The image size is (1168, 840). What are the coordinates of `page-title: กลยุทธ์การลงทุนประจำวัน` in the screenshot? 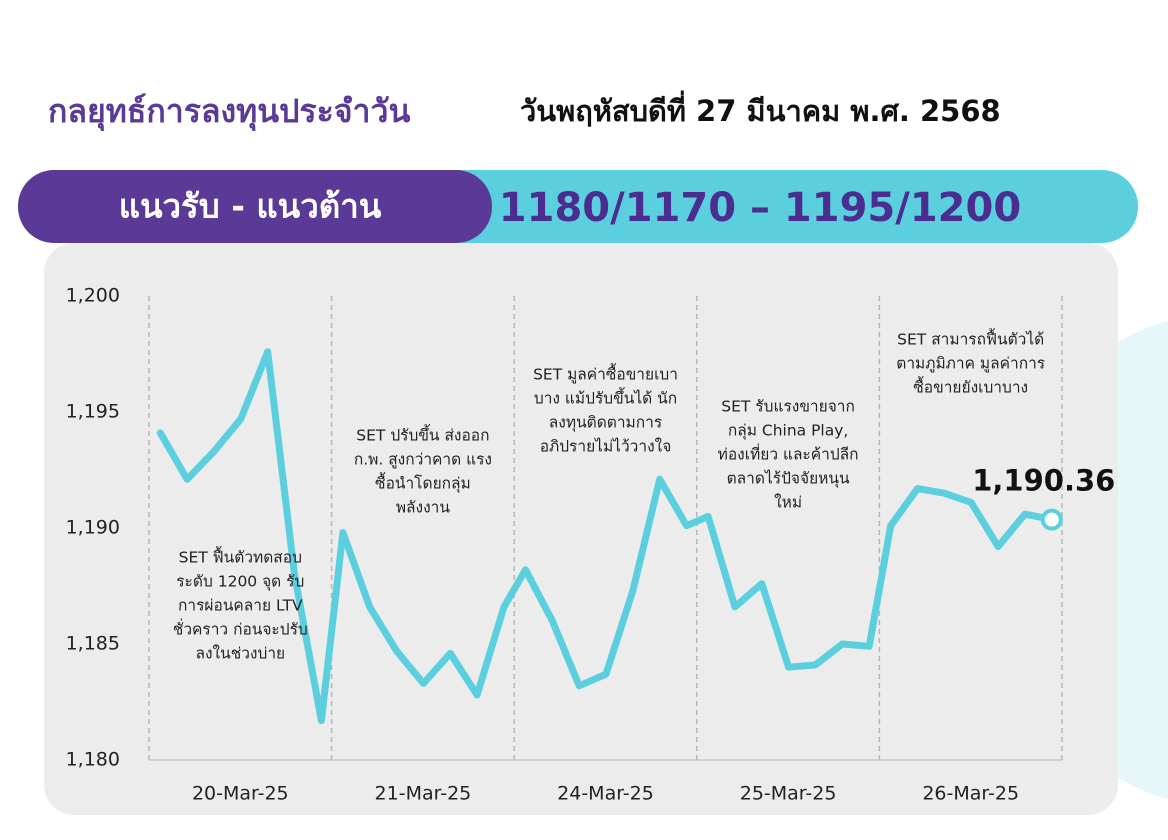 It's located at (229, 112).